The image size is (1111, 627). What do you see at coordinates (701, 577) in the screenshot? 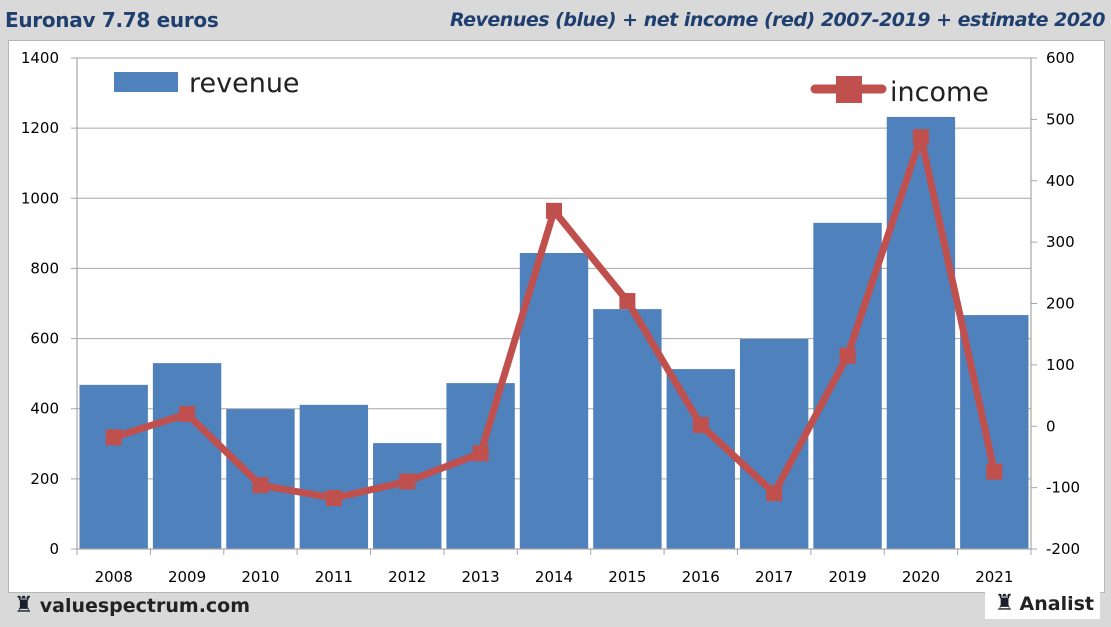
I see `x-tick-label-2016: 2016` at bounding box center [701, 577].